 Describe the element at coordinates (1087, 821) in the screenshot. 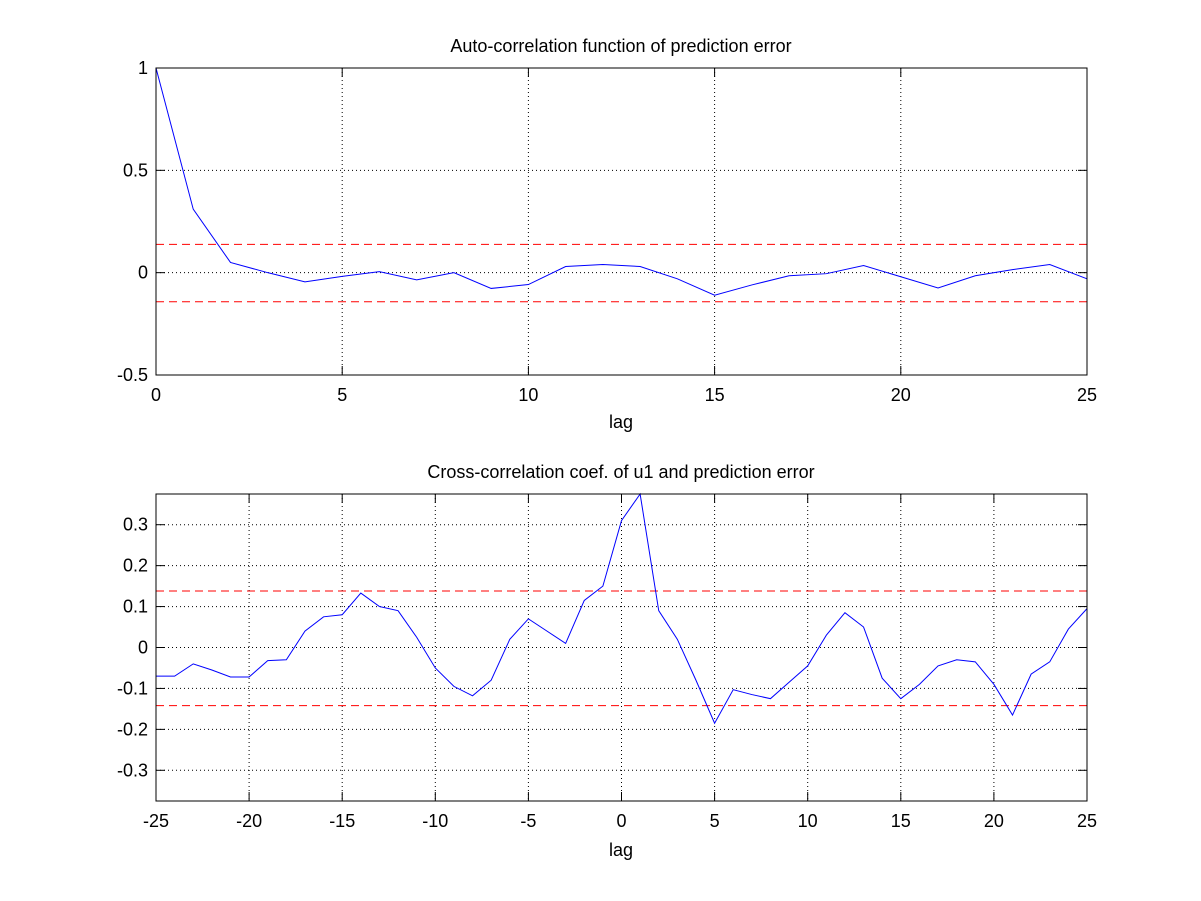

I see `ccf-x-tick-label: 25` at that location.